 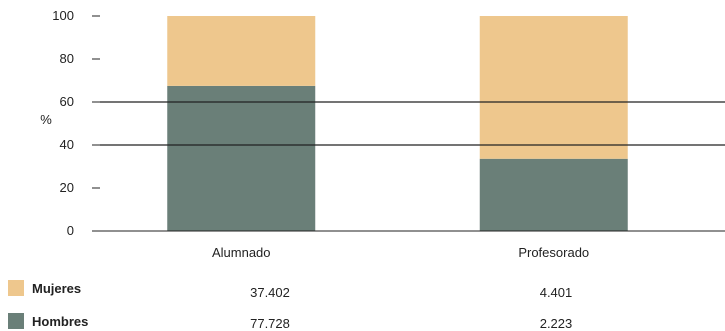 What do you see at coordinates (553, 252) in the screenshot?
I see `x-tick-label-profesorado: Profesorado` at bounding box center [553, 252].